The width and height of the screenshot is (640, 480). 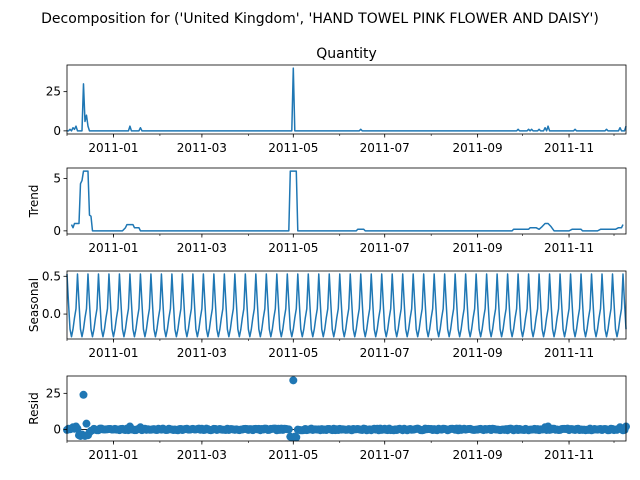 I want to click on seasonal-line, so click(x=346, y=305).